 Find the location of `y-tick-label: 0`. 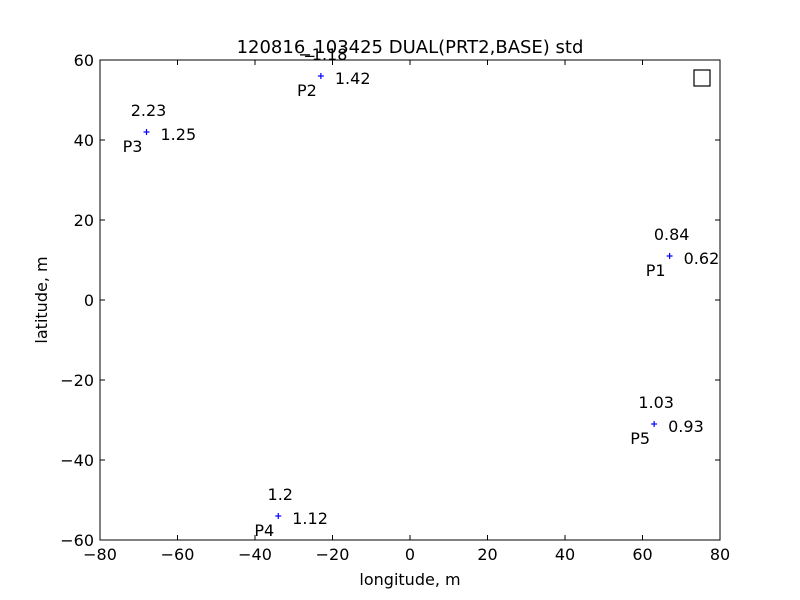

y-tick-label: 0 is located at coordinates (89, 300).